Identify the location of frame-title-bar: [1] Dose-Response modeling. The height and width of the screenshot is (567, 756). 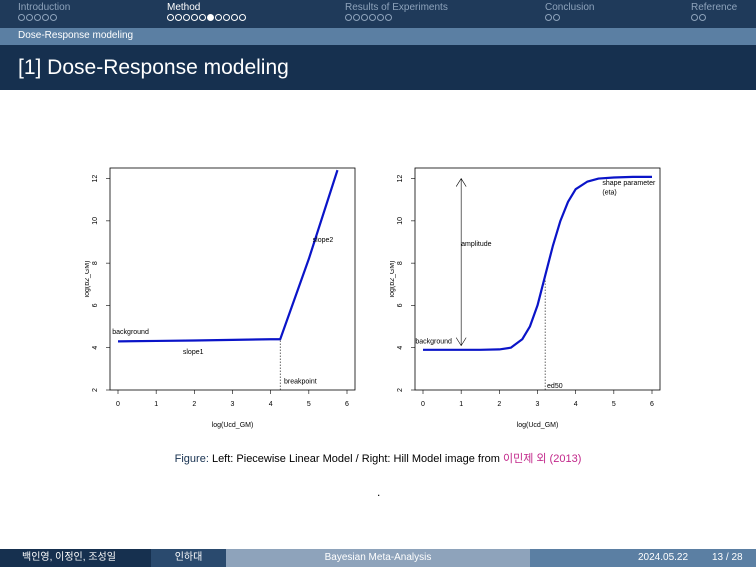
(378, 67).